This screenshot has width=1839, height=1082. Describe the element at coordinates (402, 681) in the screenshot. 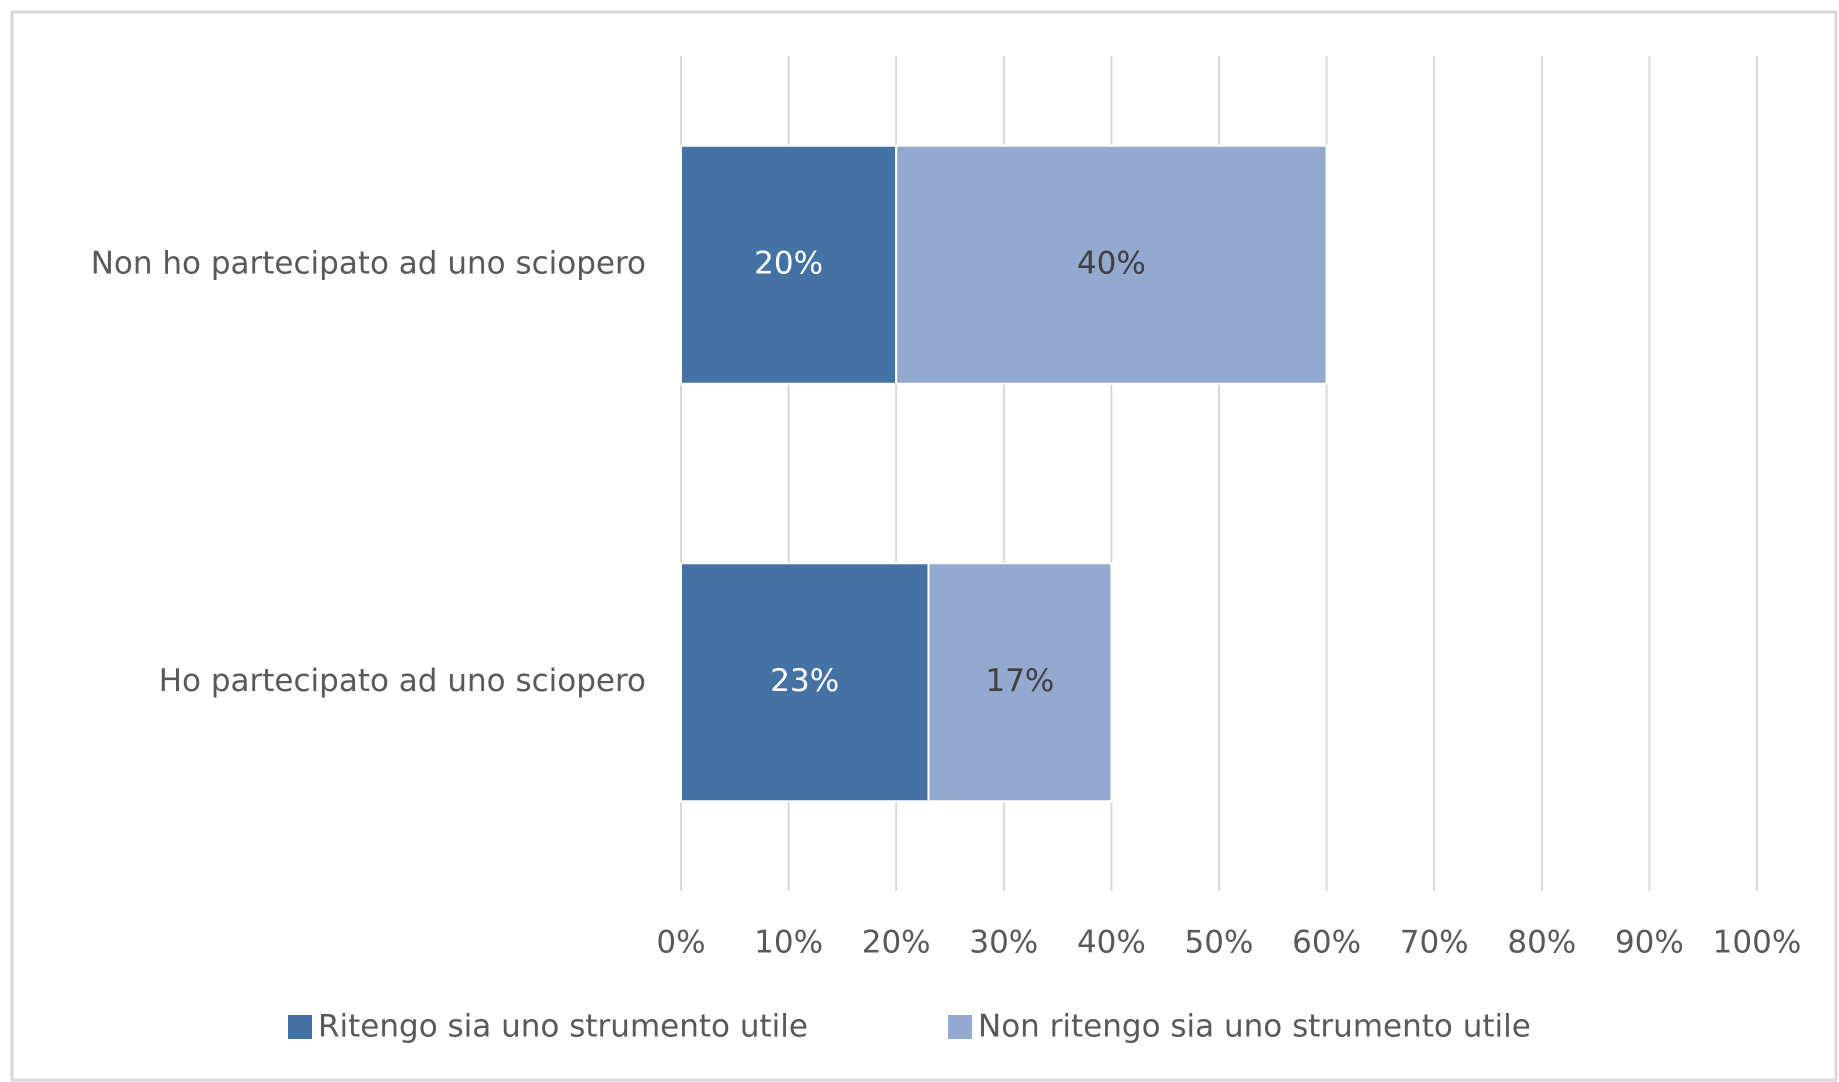

I see `category-label: Ho partecipato ad uno sciopero` at that location.